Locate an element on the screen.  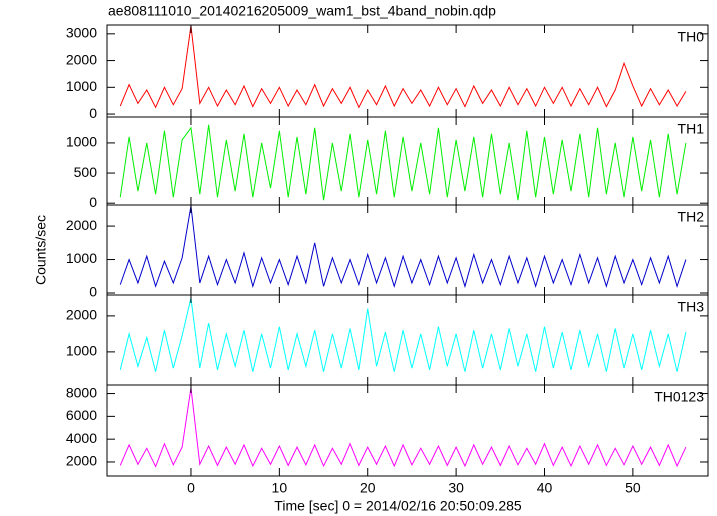
y-tick-label: 8000 is located at coordinates (81, 392).